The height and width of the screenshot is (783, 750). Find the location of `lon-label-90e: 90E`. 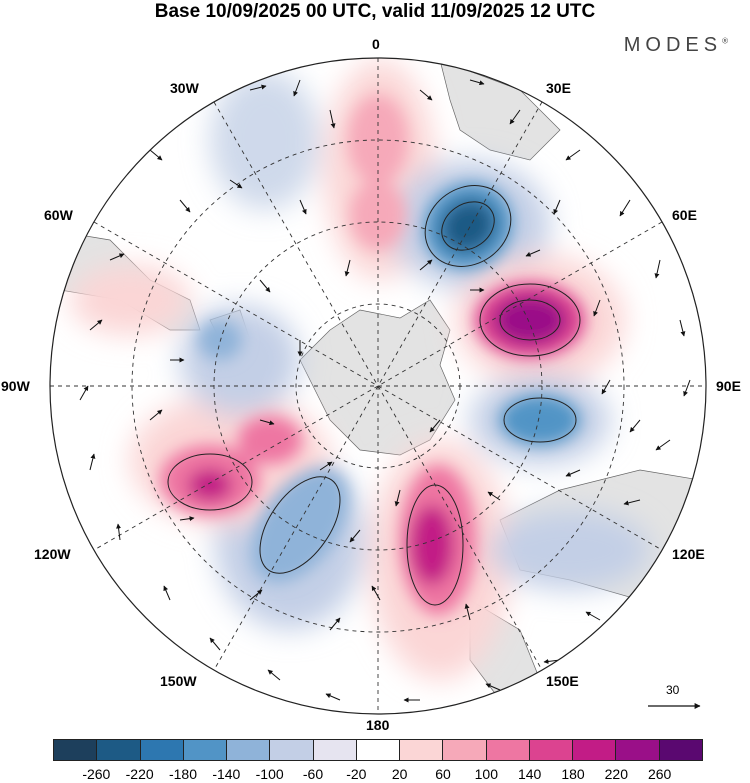

lon-label-90e: 90E is located at coordinates (728, 386).